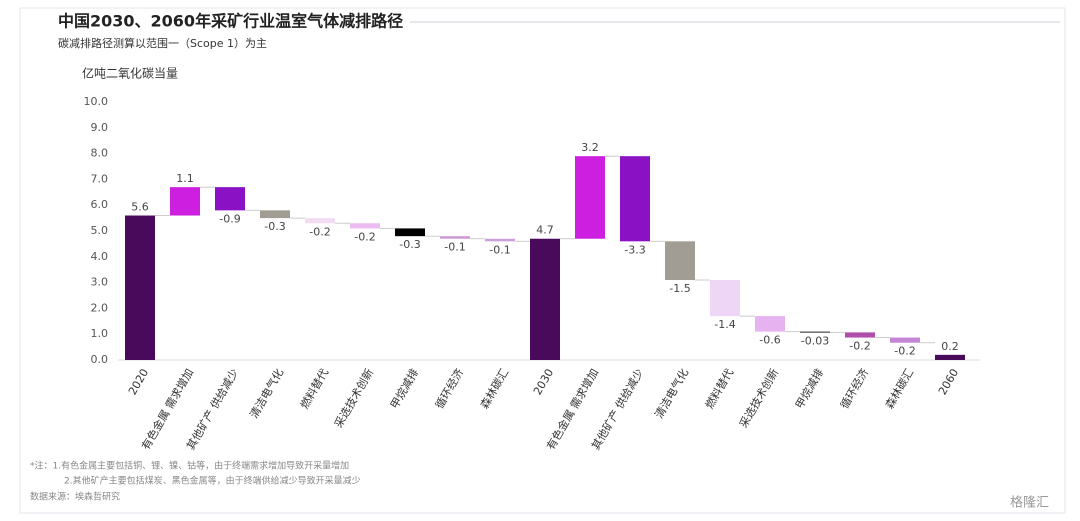 The width and height of the screenshot is (1080, 521). What do you see at coordinates (815, 340) in the screenshot?
I see `value-label: -0.03` at bounding box center [815, 340].